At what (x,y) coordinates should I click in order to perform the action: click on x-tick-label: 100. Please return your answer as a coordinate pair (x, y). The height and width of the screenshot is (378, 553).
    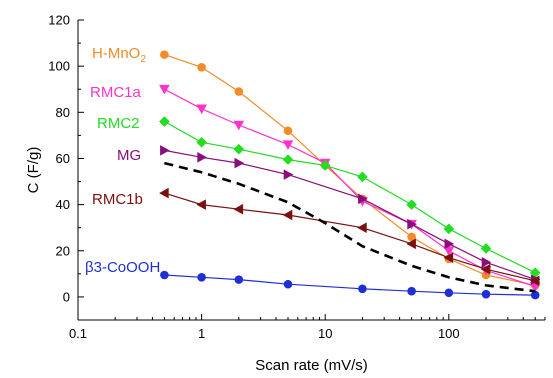
    Looking at the image, I should click on (449, 333).